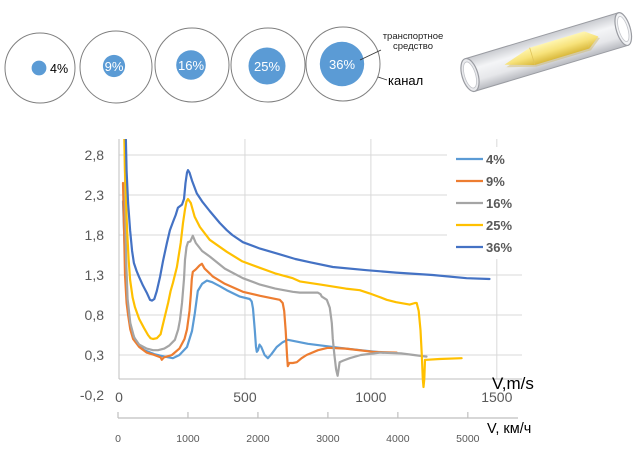 The image size is (640, 459). I want to click on cross-section-36: 36%, so click(343, 64).